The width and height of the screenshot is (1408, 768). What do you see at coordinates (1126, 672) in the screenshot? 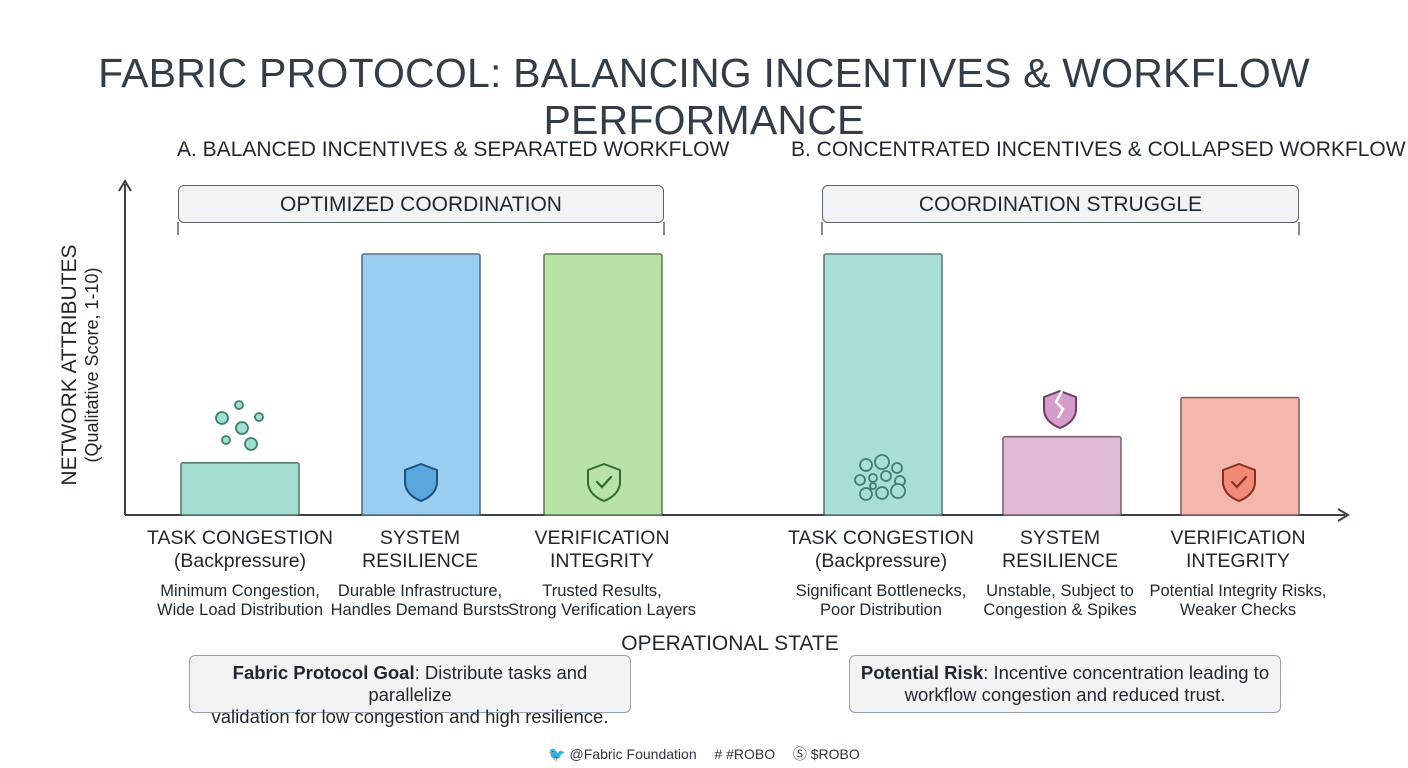
I see `risk-note-text: : Incentive concentration leading to` at bounding box center [1126, 672].